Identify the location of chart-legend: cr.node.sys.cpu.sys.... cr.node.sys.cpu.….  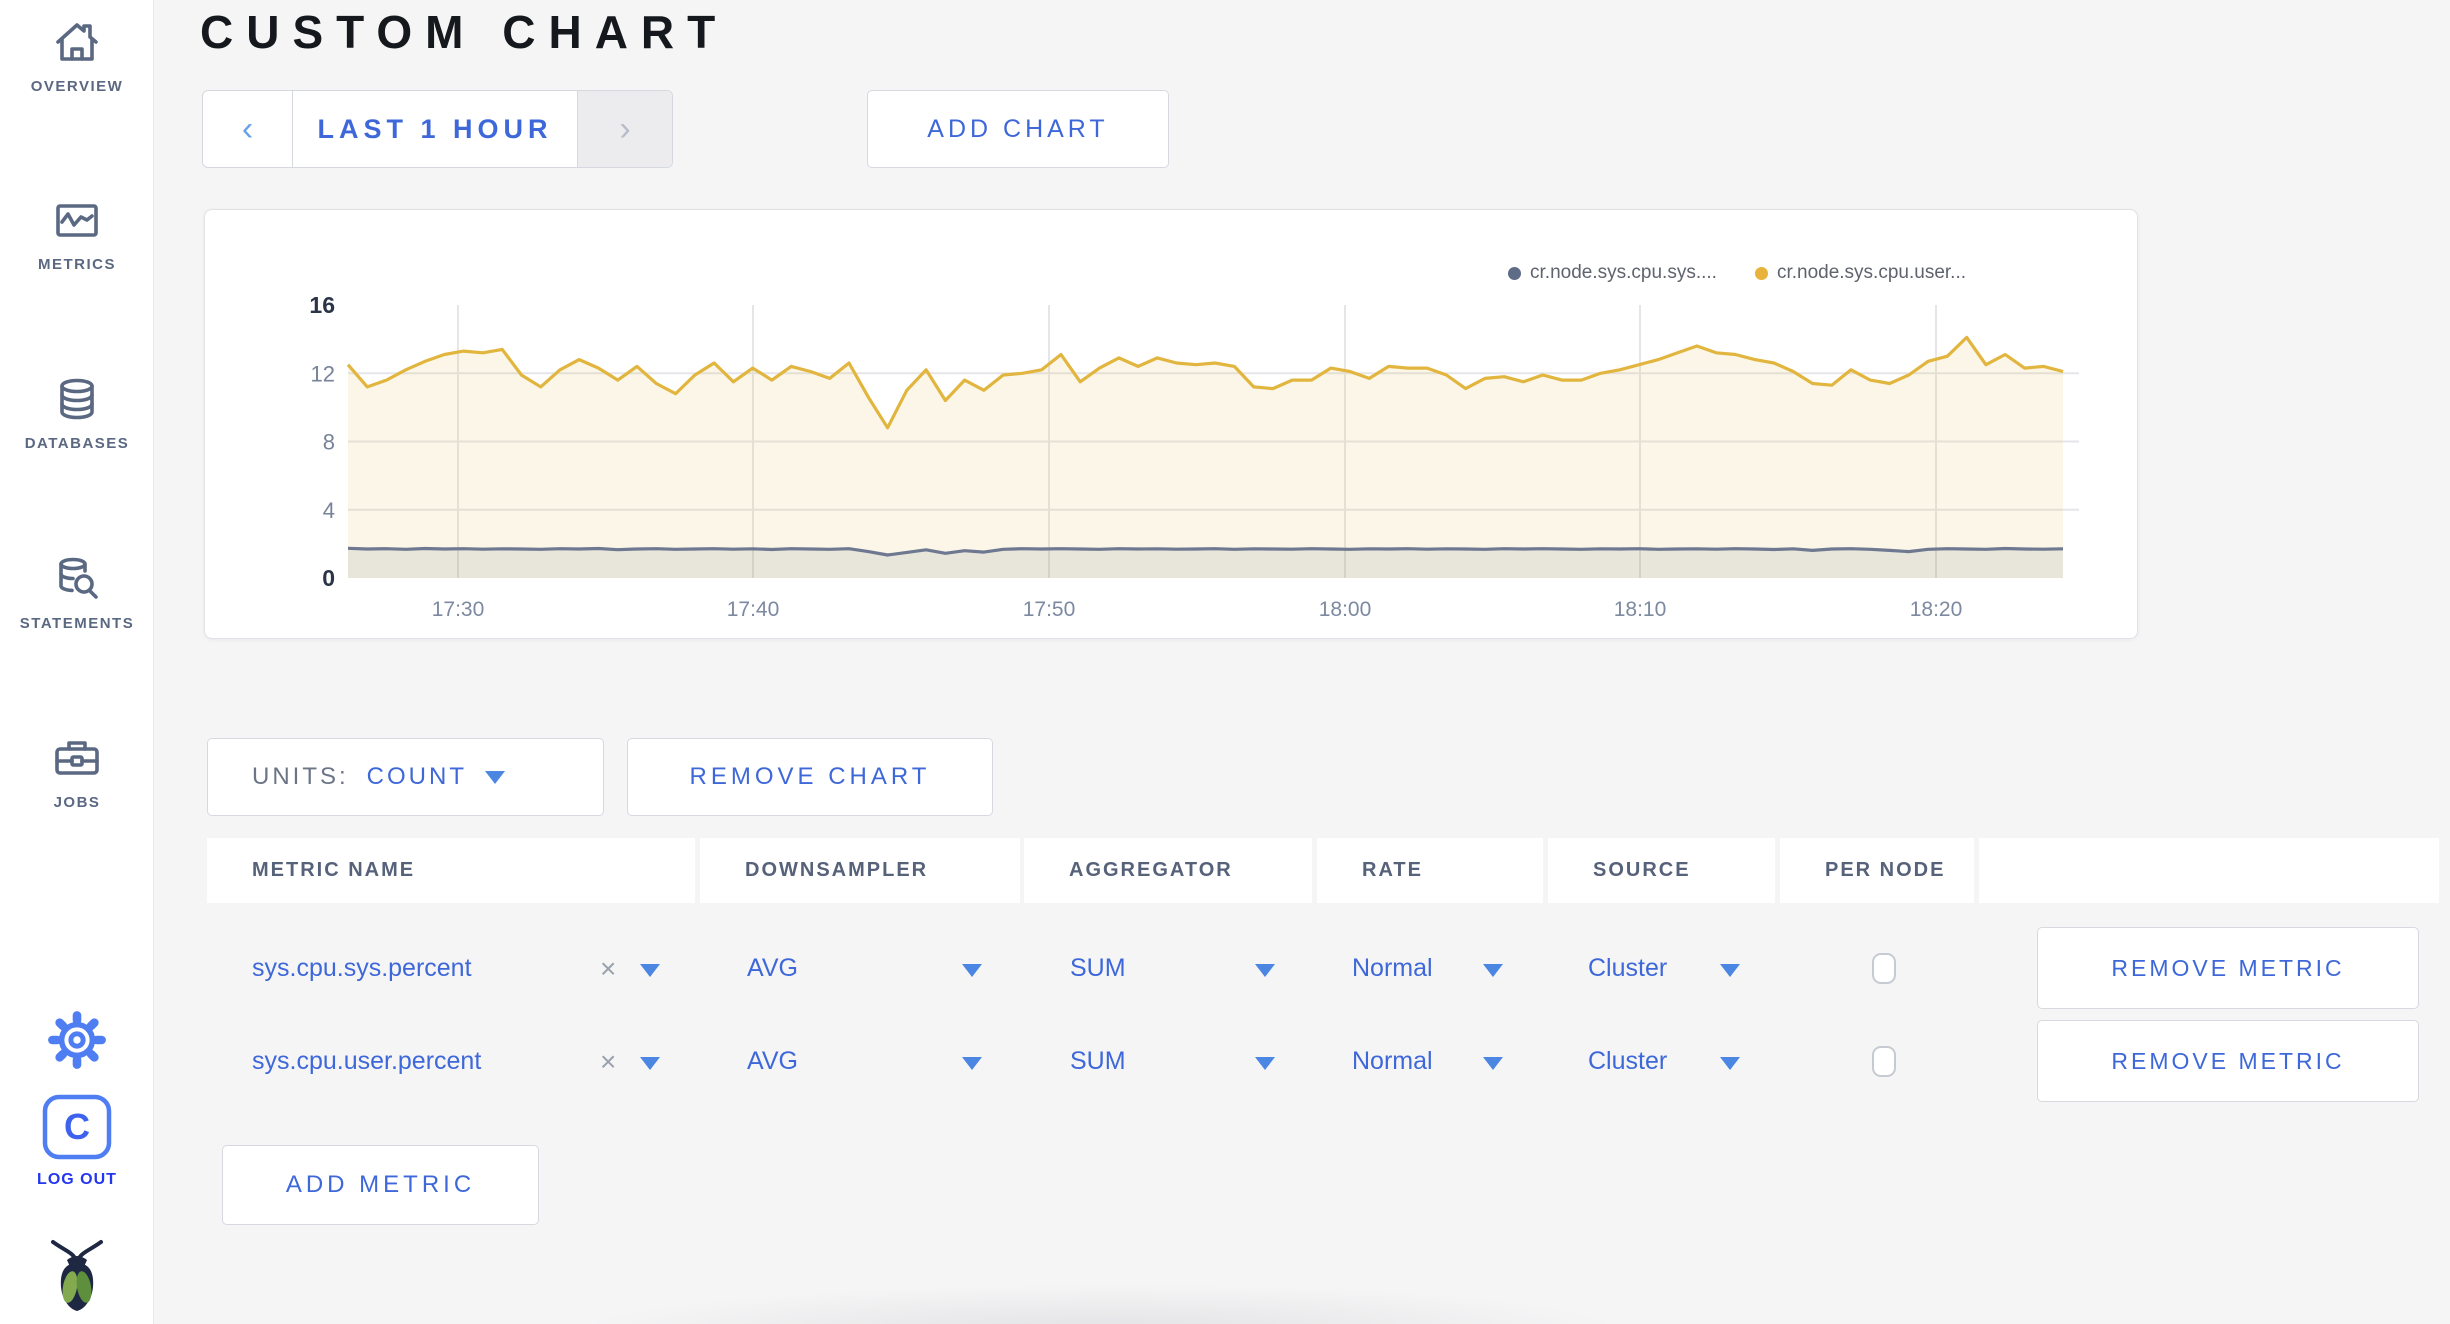
(1737, 273).